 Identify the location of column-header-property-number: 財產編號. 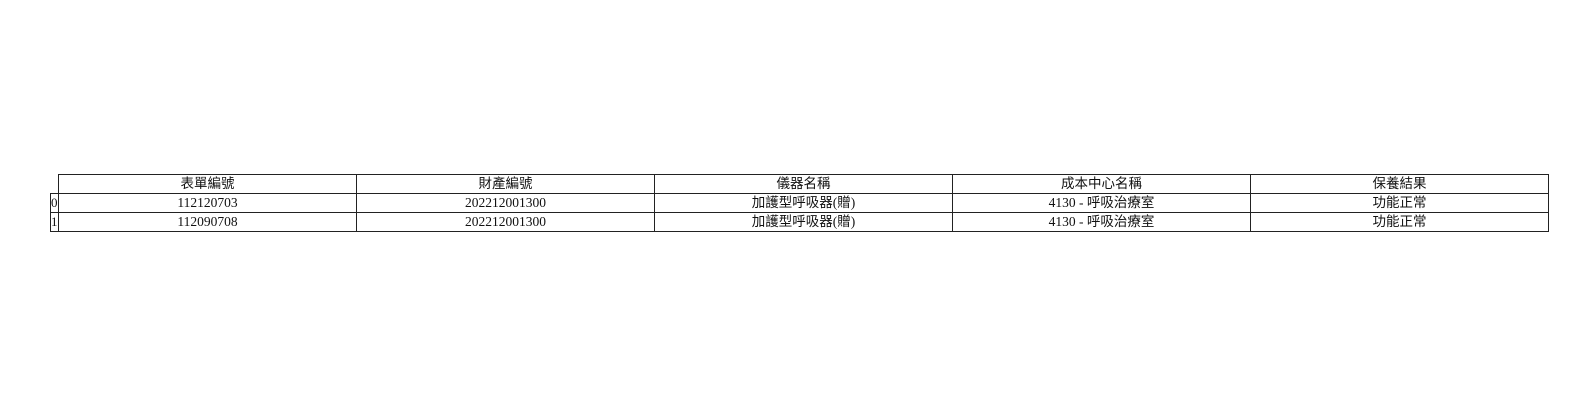
(505, 184).